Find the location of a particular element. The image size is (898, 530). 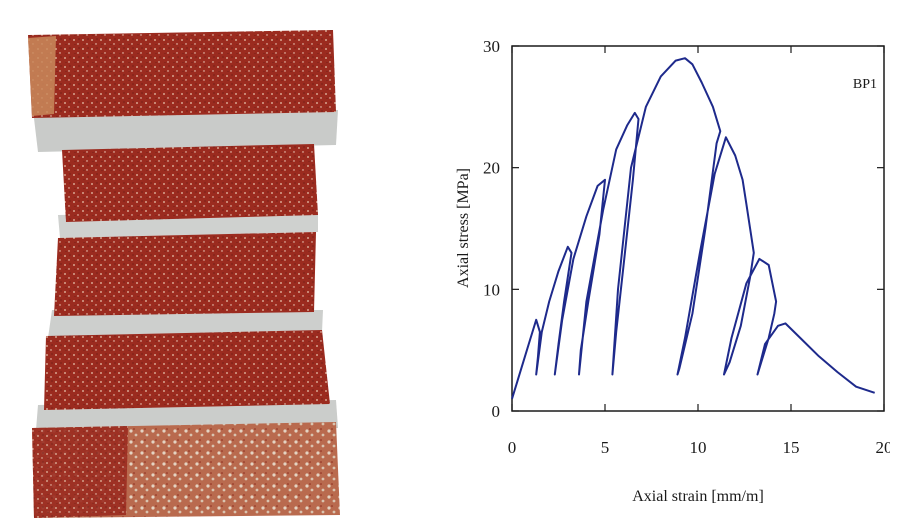

x-tick-label: 5 is located at coordinates (605, 447).